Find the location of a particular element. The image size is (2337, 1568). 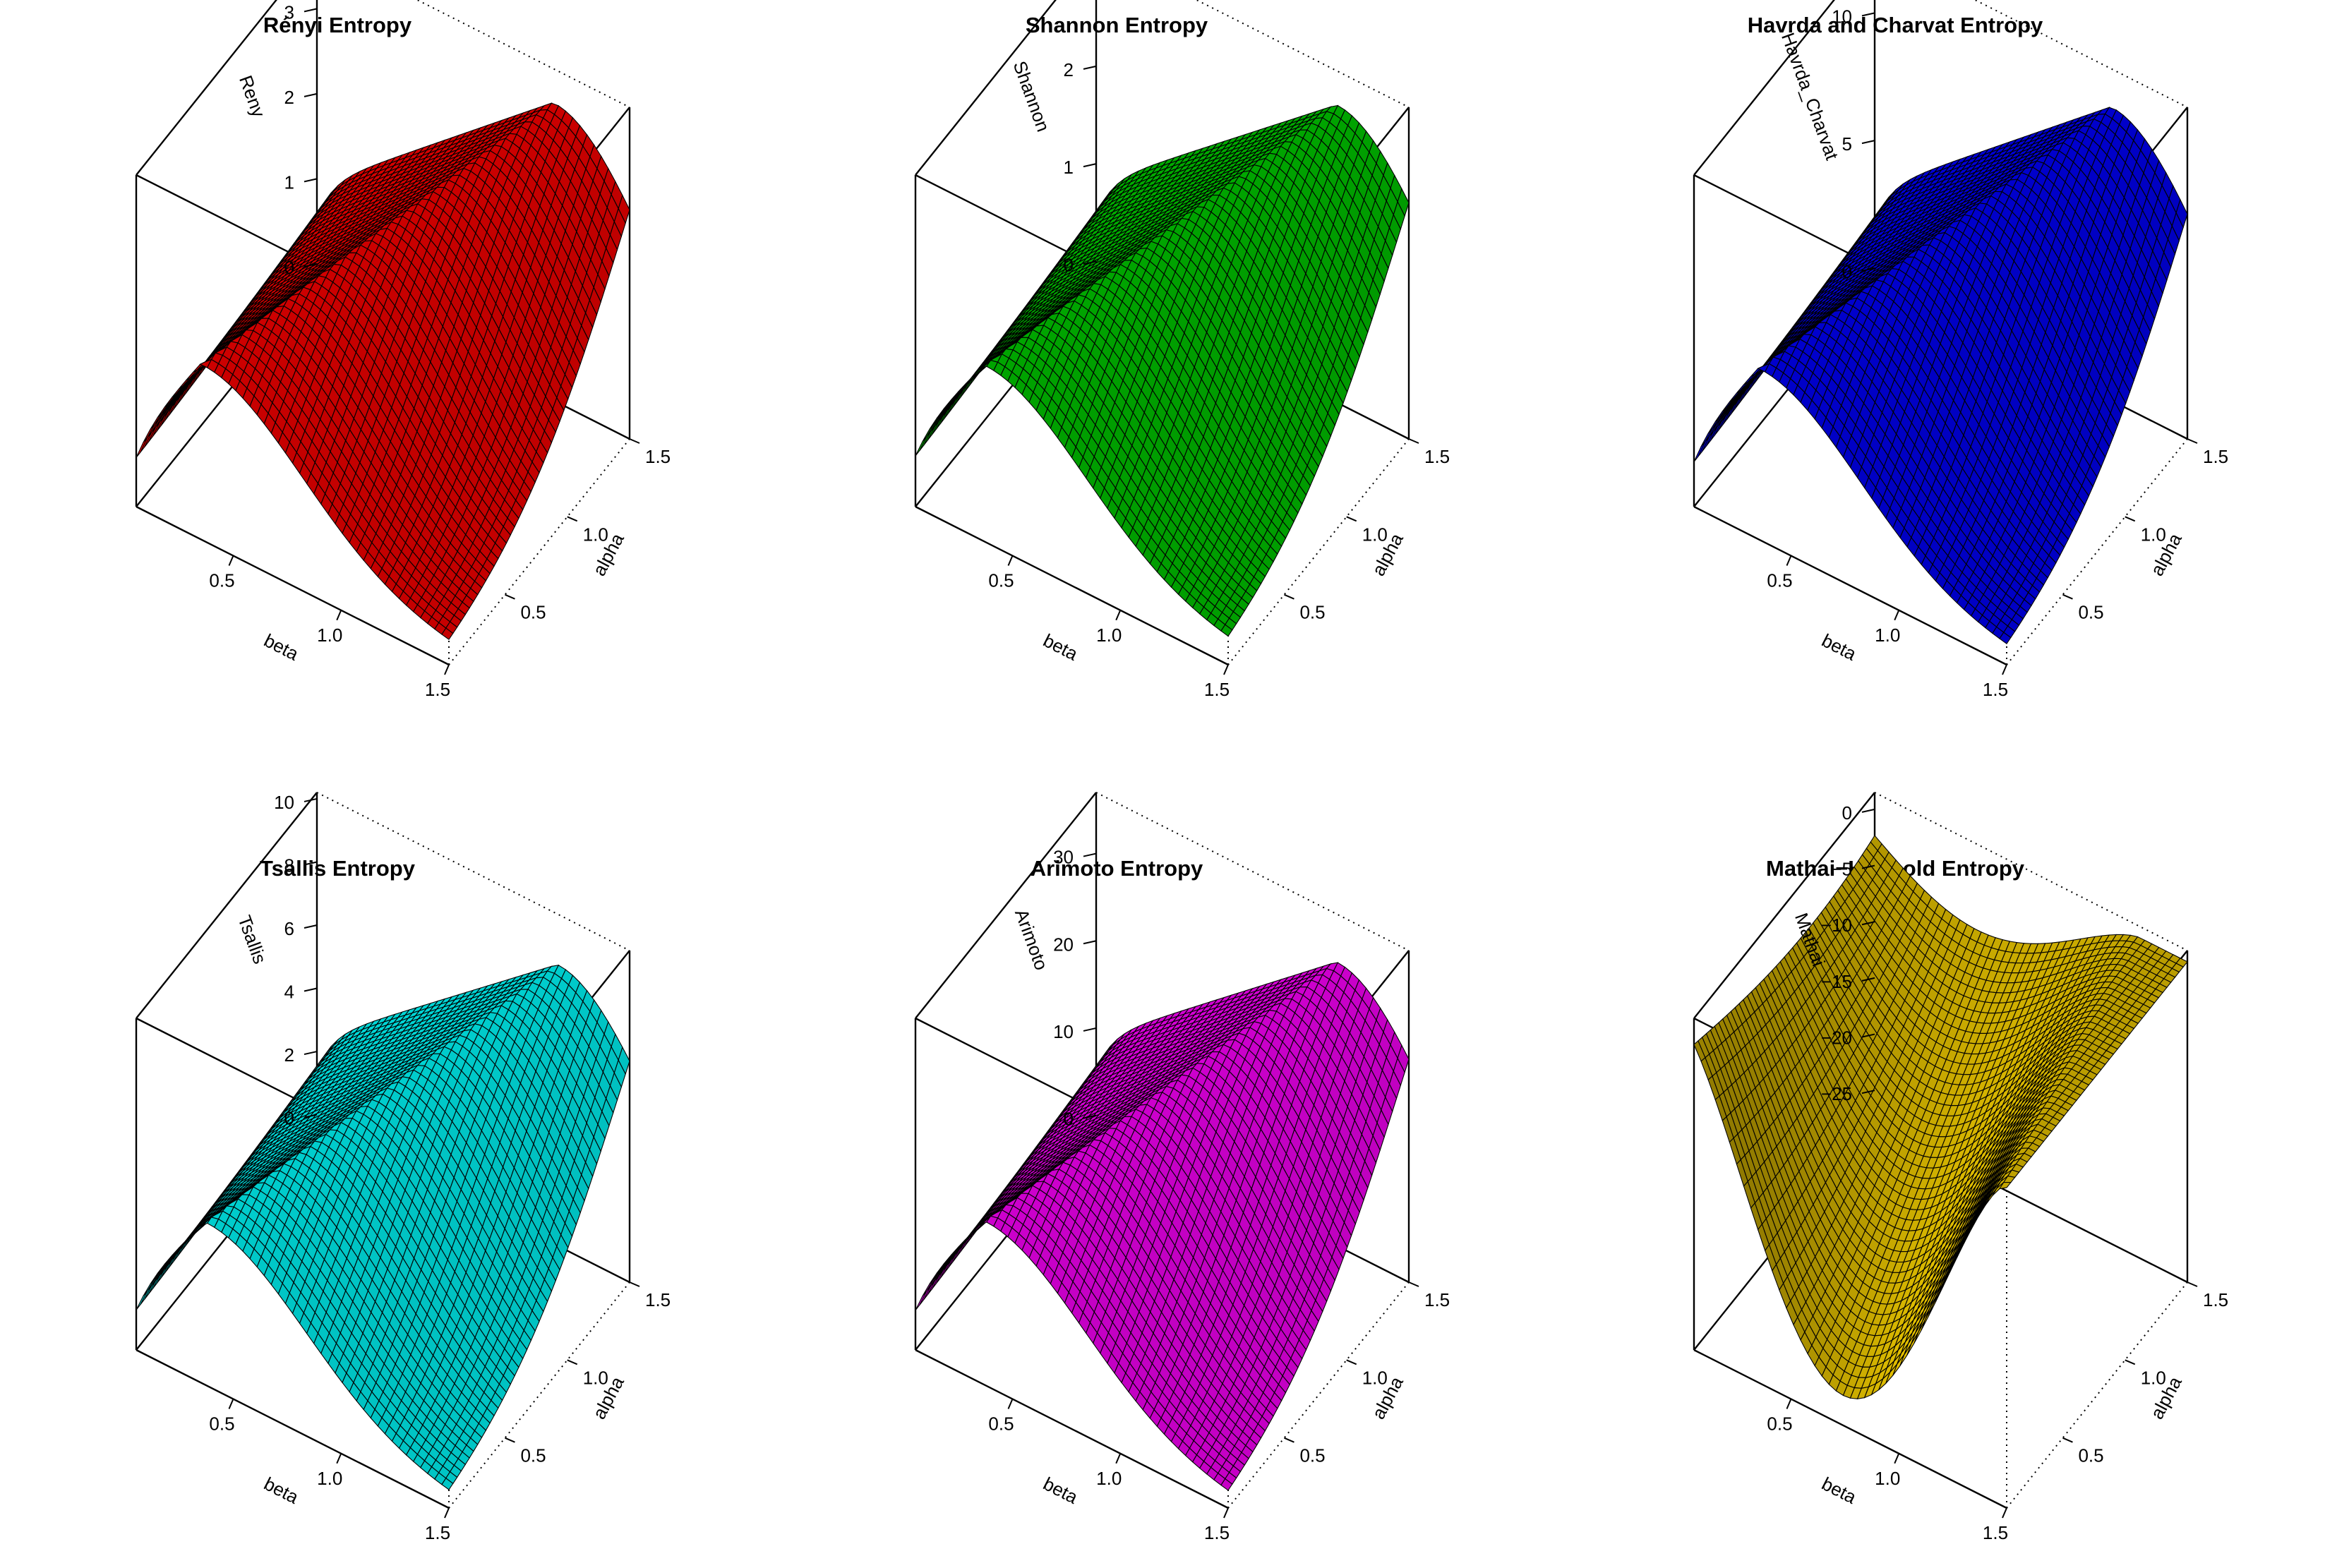

z-tick-label: 3 is located at coordinates (289, 12).